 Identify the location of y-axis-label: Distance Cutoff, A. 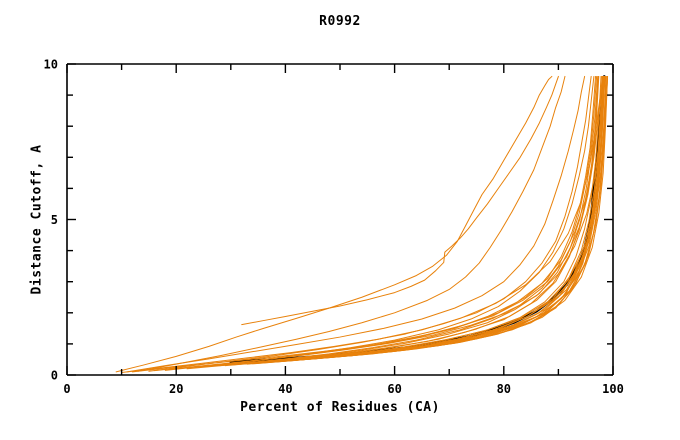
(37, 219).